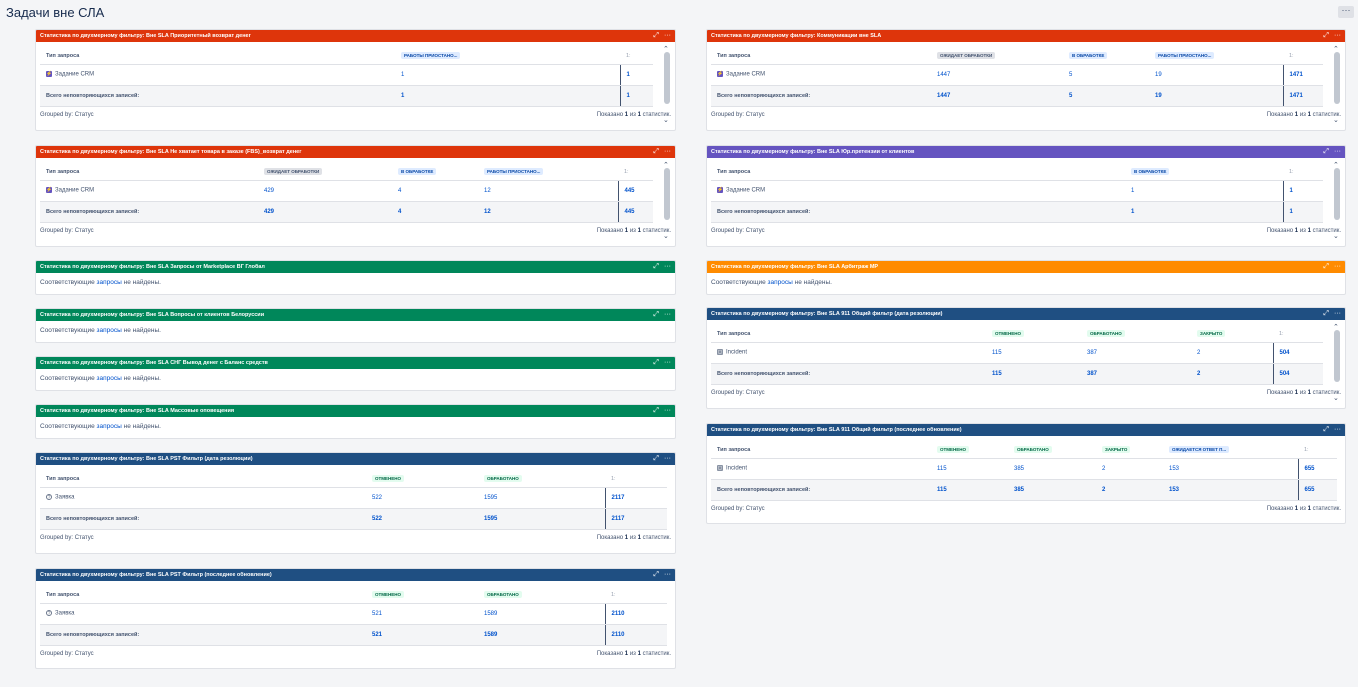 The image size is (1358, 687). What do you see at coordinates (997, 75) in the screenshot?
I see `count-link: 1447` at bounding box center [997, 75].